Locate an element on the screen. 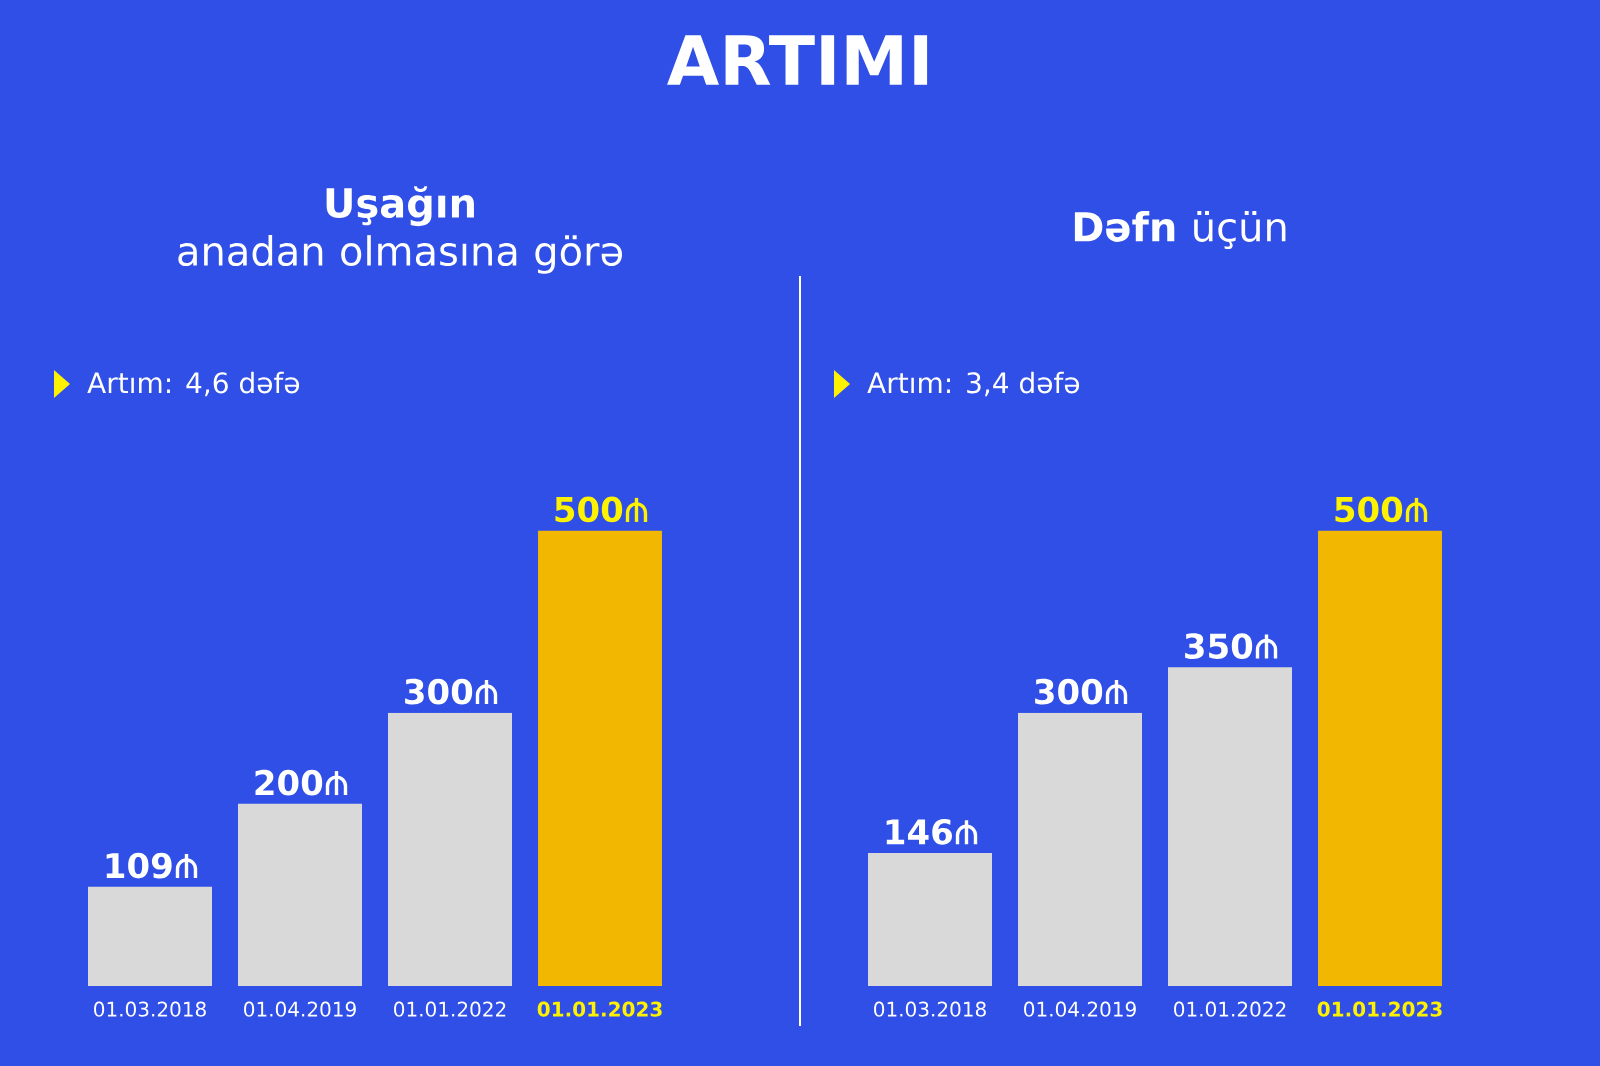 The image size is (1600, 1066). chart-subtitle: Dəfn üçün is located at coordinates (1180, 230).